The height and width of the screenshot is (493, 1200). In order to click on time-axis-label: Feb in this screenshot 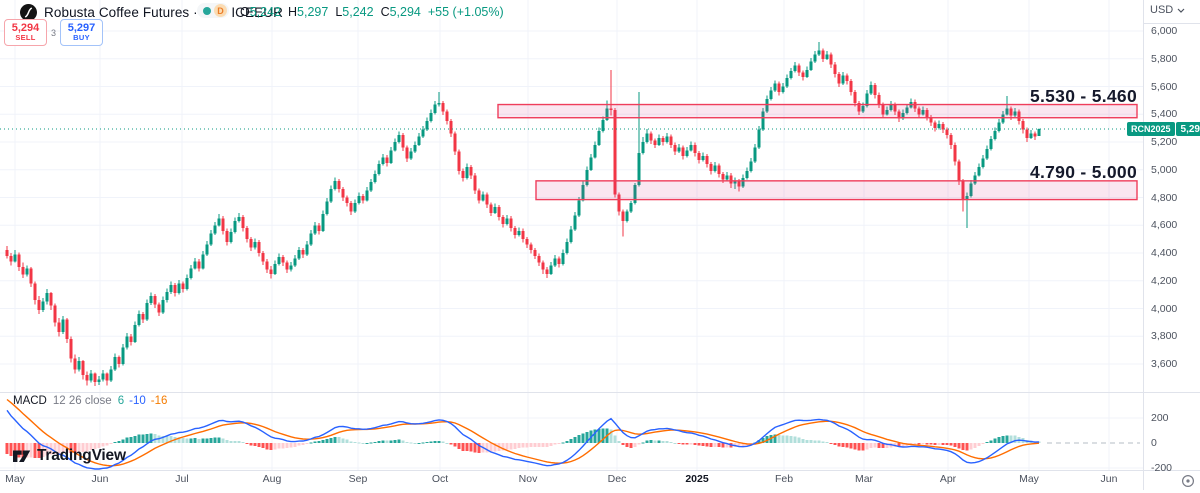, I will do `click(784, 479)`.